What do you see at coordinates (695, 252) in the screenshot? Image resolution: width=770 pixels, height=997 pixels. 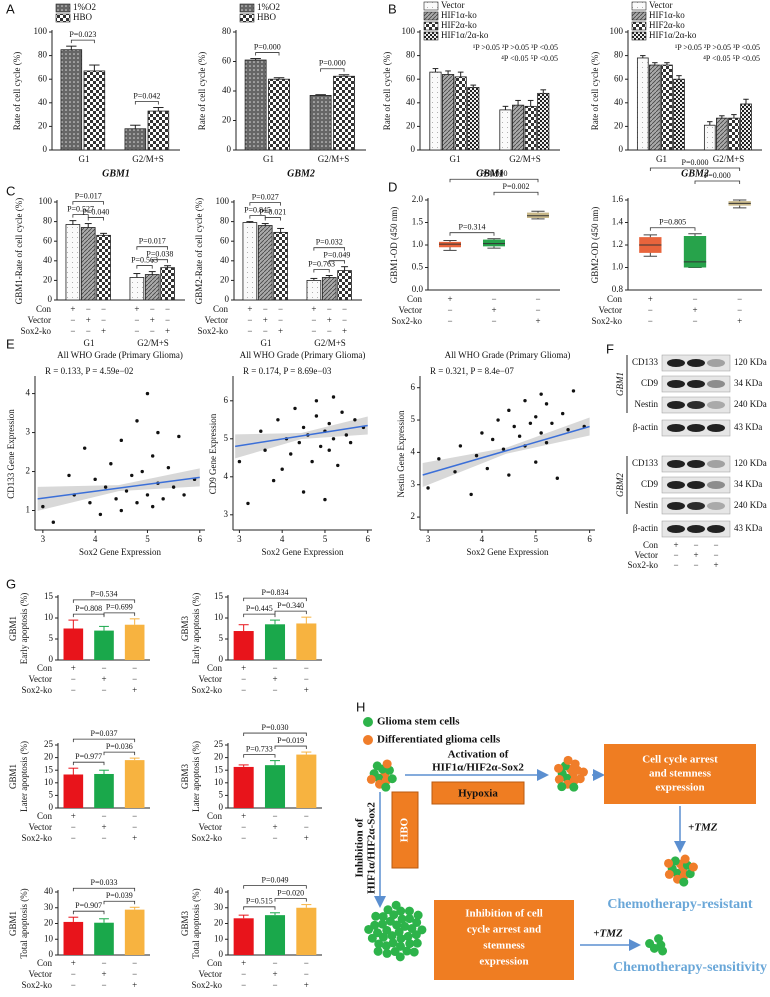 I see `box` at bounding box center [695, 252].